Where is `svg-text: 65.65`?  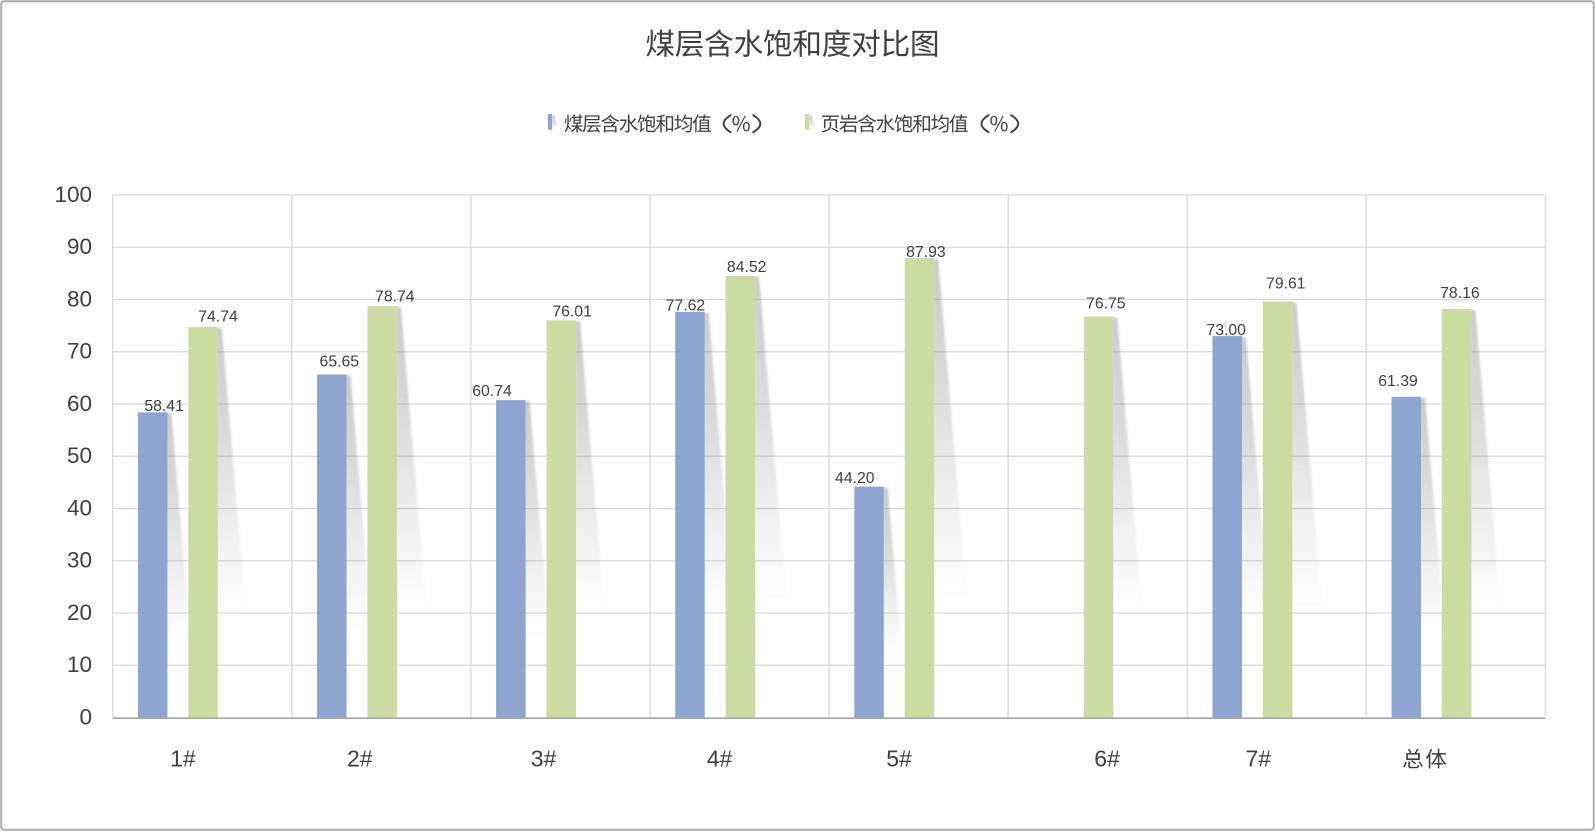
svg-text: 65.65 is located at coordinates (340, 361).